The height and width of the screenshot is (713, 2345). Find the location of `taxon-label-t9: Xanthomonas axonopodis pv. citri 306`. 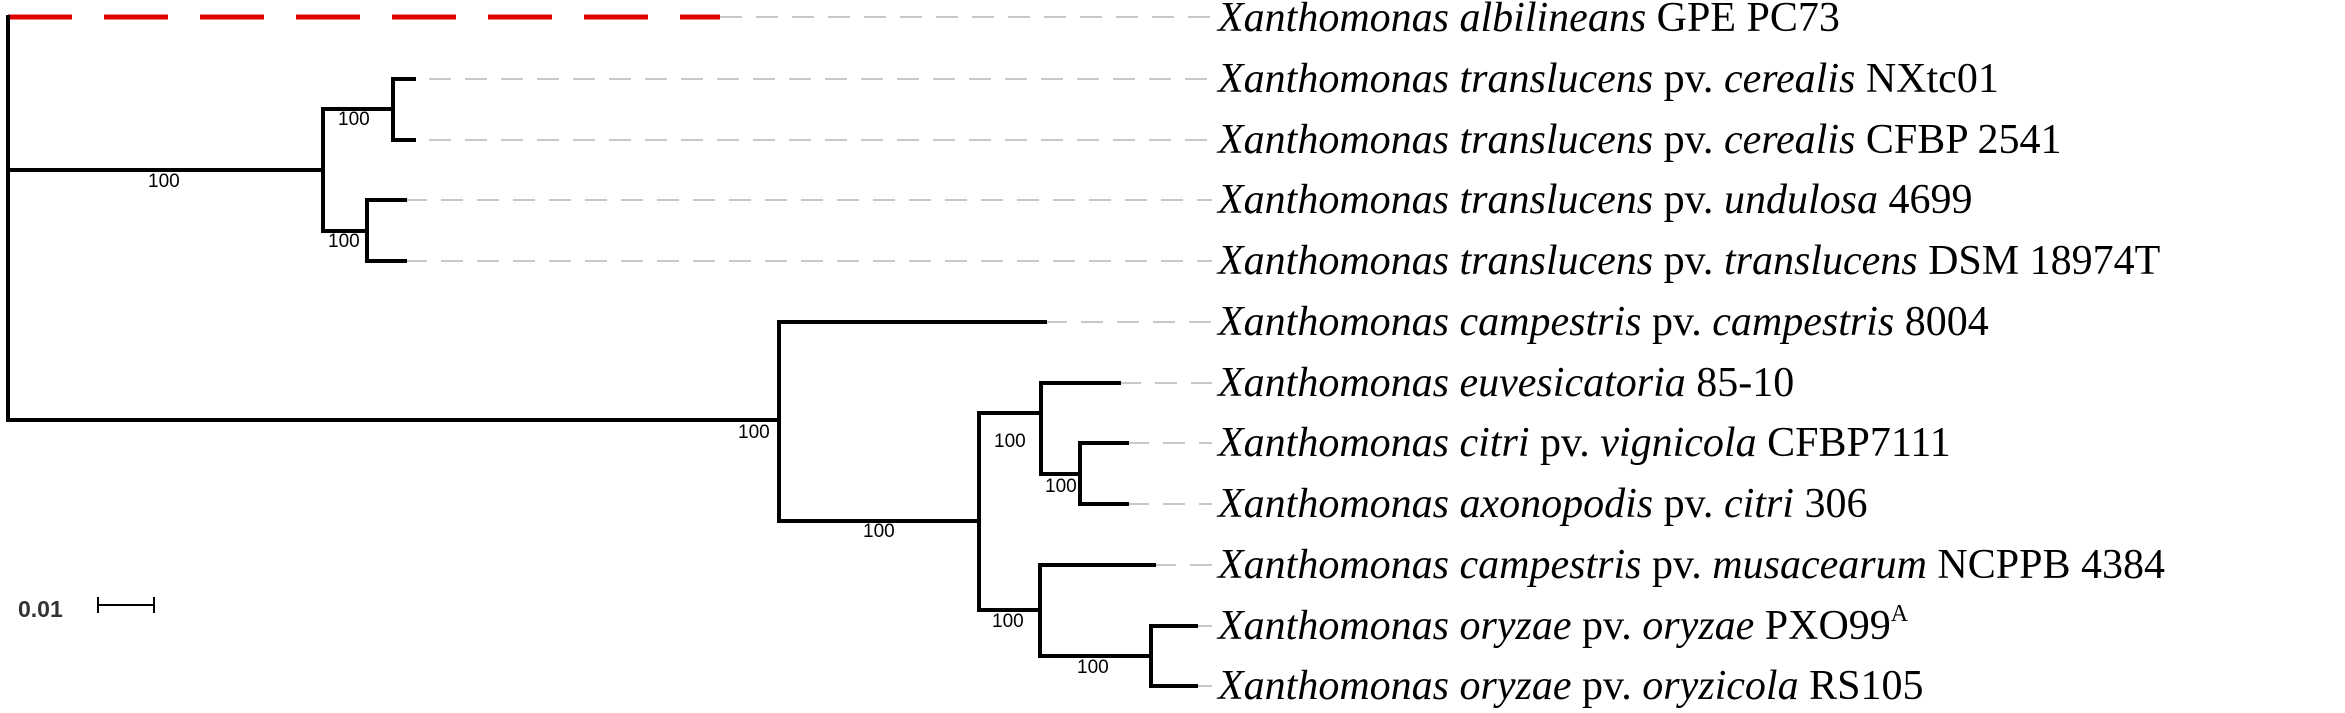

taxon-label-t9: Xanthomonas axonopodis pv. citri 306 is located at coordinates (1543, 504).